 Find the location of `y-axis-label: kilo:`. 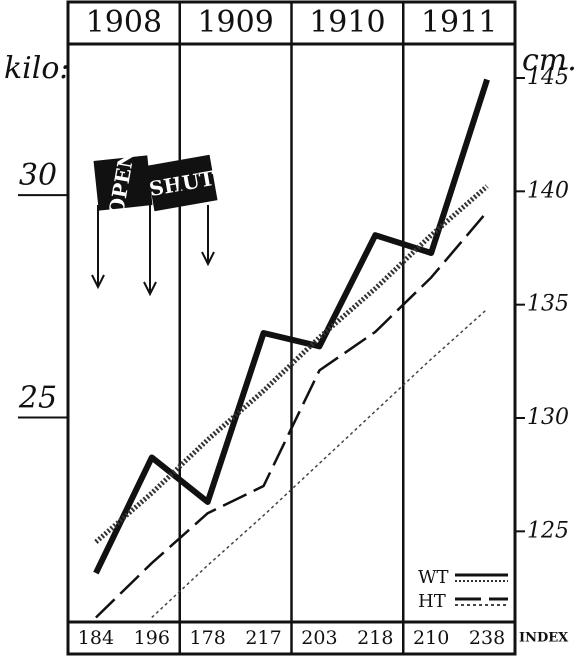

y-axis-label: kilo: is located at coordinates (37, 68).